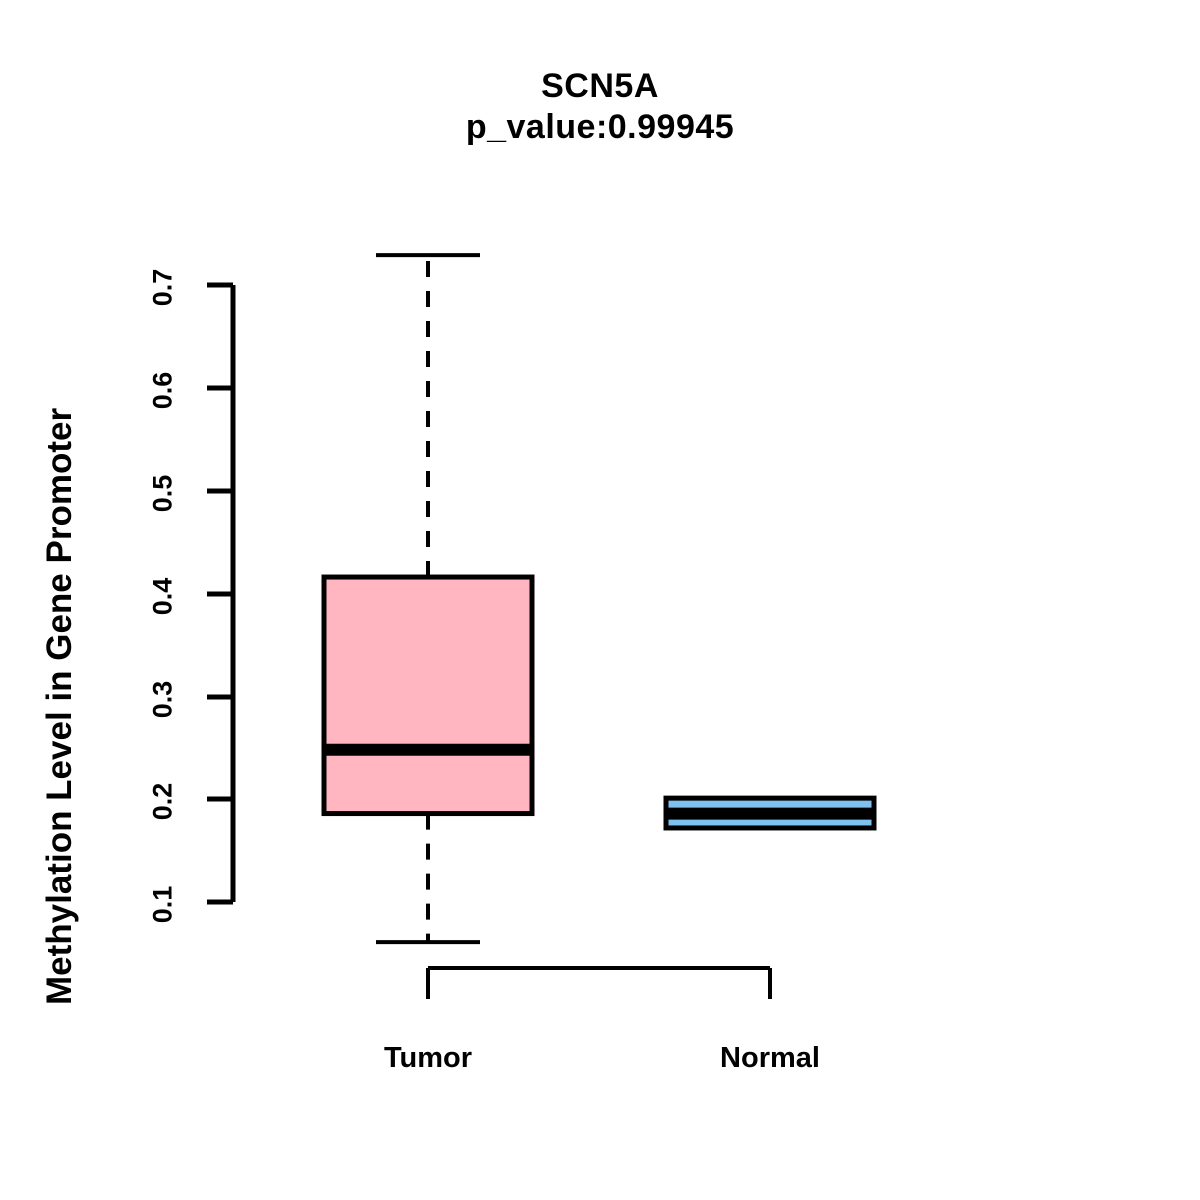 The image size is (1200, 1200). I want to click on chart-title-block: SCN5A p_value:0.99945, so click(600, 107).